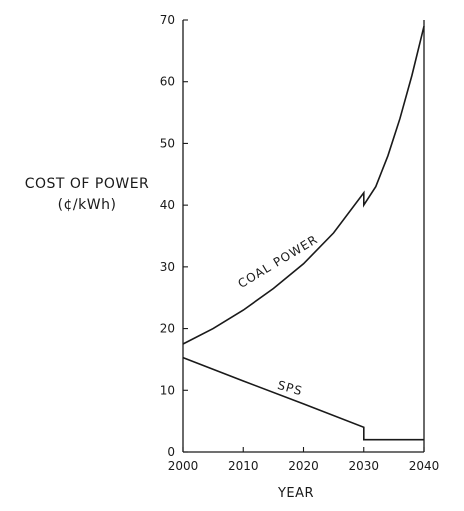  What do you see at coordinates (167, 390) in the screenshot?
I see `y-tick-label: 10` at bounding box center [167, 390].